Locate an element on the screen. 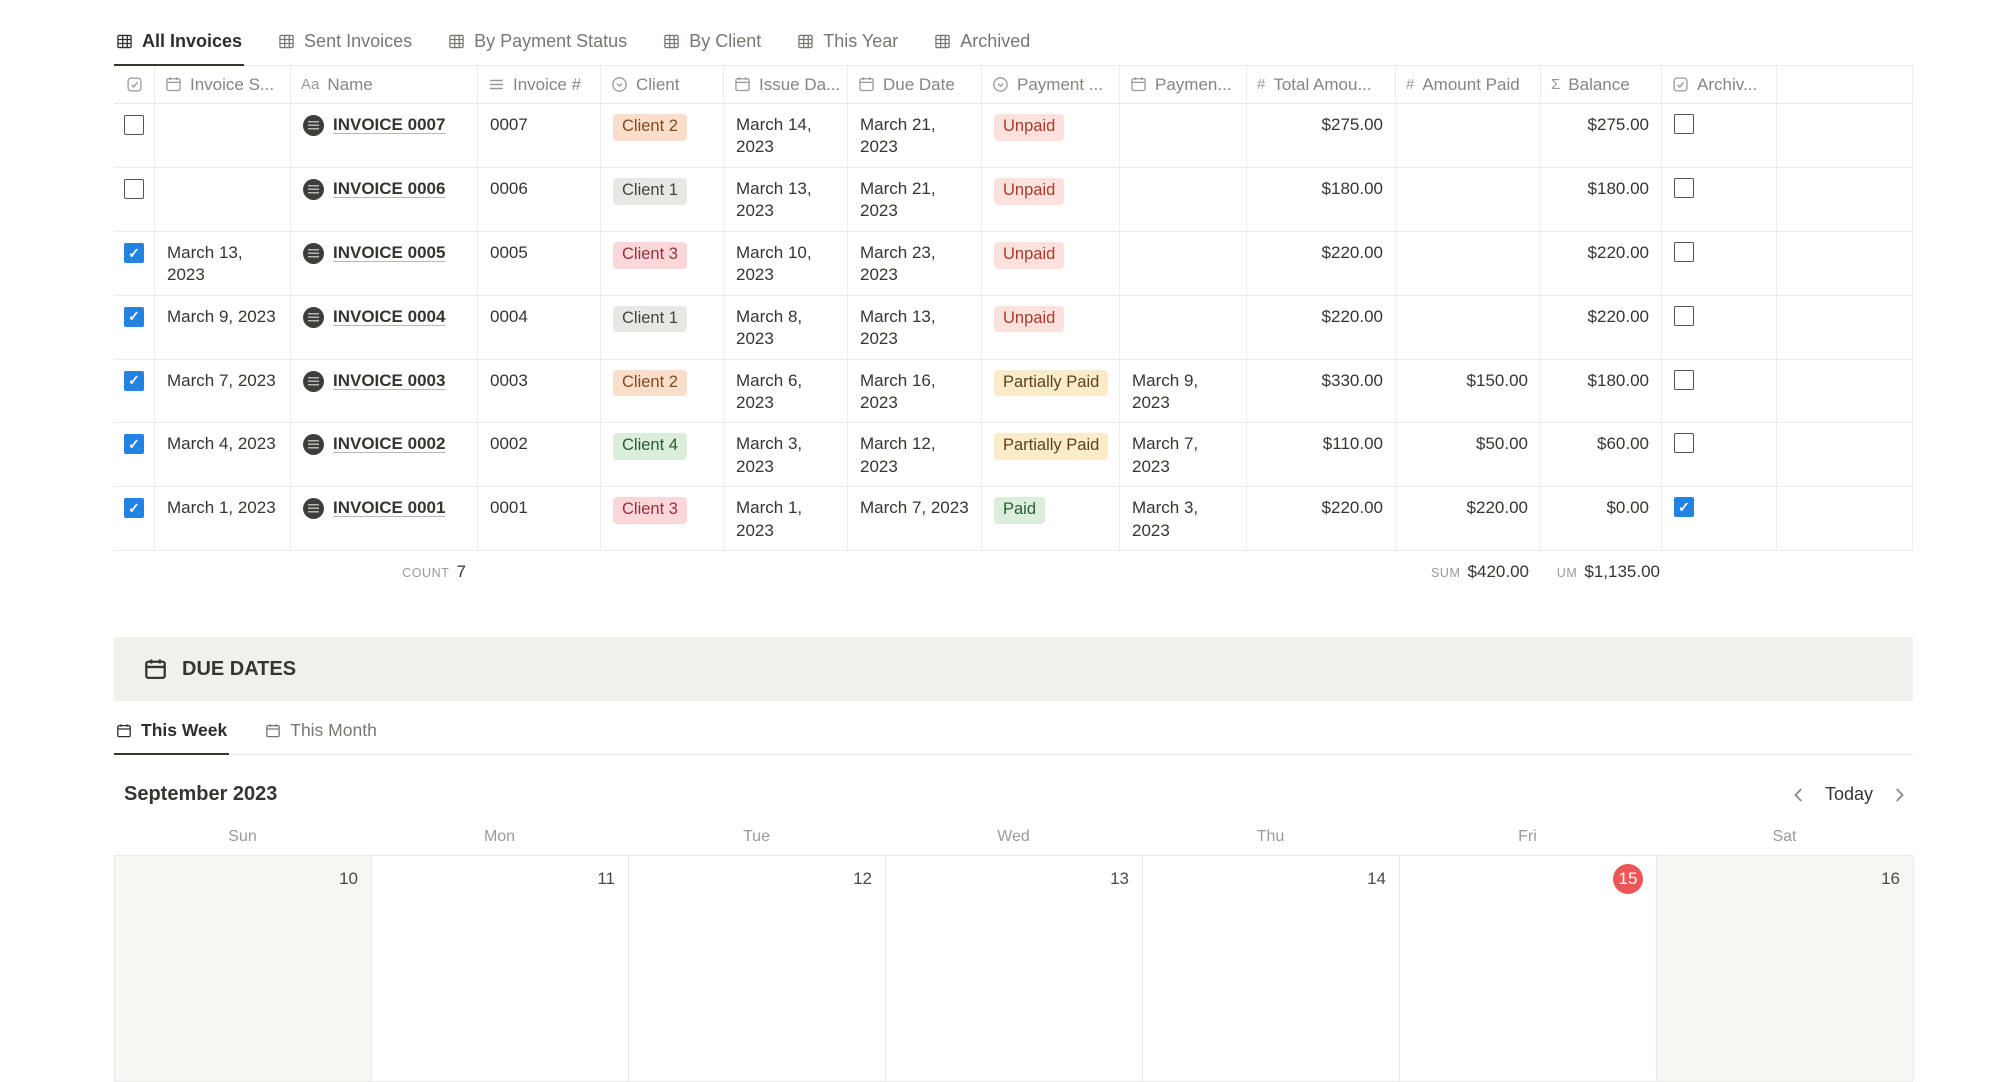 Image resolution: width=1999 pixels, height=1082 pixels. calendar-view-tab: This Month is located at coordinates (321, 735).